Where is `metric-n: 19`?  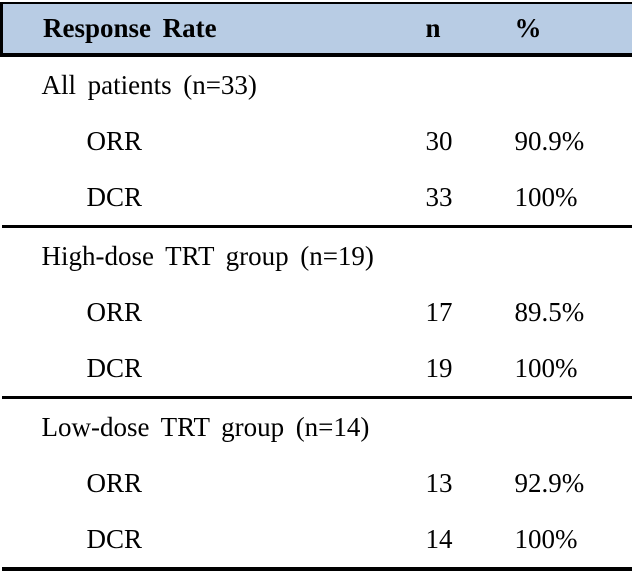 metric-n: 19 is located at coordinates (470, 369).